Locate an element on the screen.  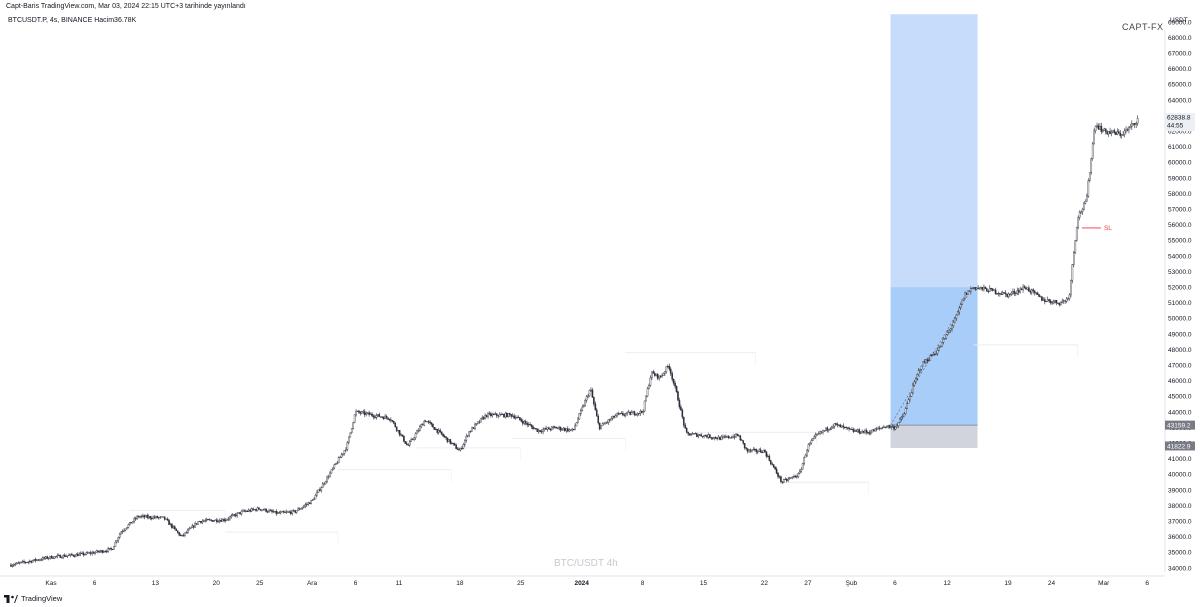
time-tick: 12 is located at coordinates (947, 583).